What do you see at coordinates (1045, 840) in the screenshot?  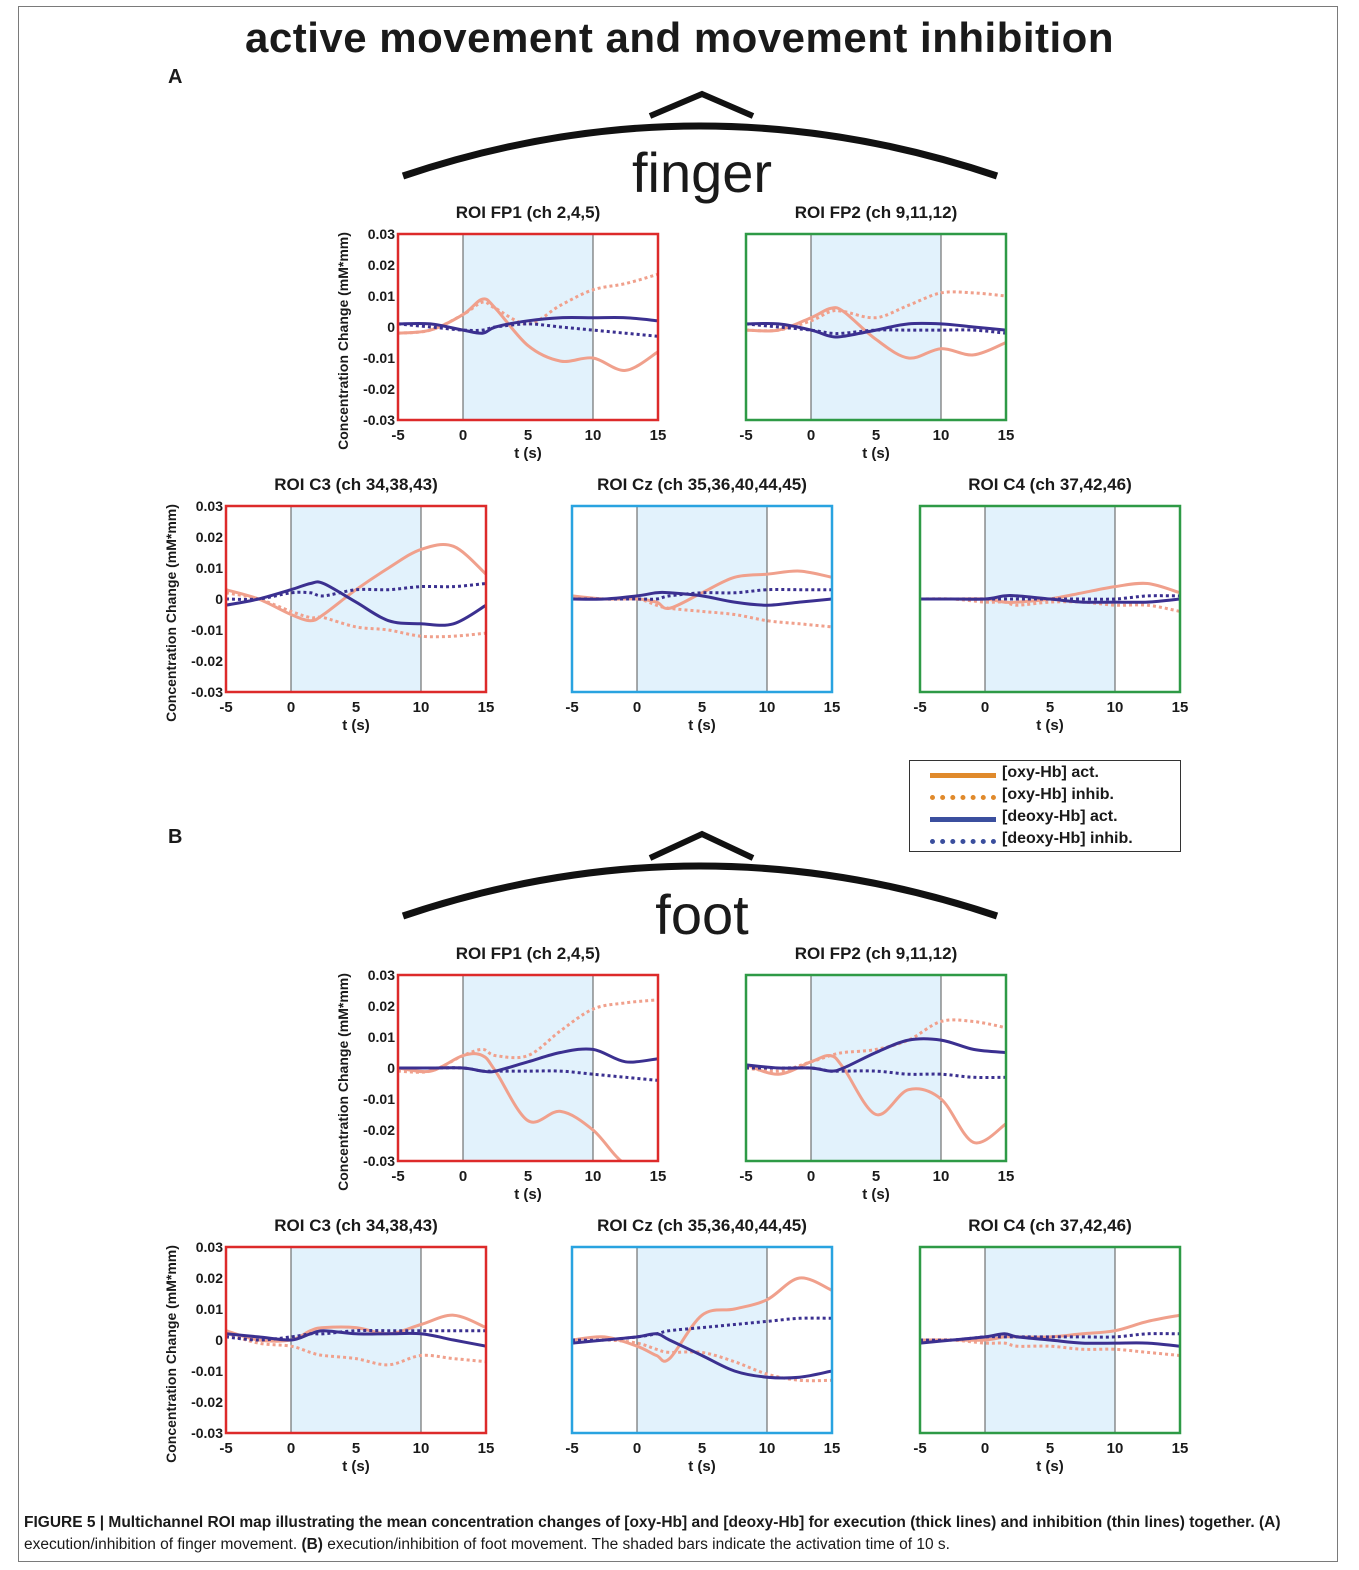 I see `legend-item-deoxy-inhib: [deoxy-Hb] inhib.` at bounding box center [1045, 840].